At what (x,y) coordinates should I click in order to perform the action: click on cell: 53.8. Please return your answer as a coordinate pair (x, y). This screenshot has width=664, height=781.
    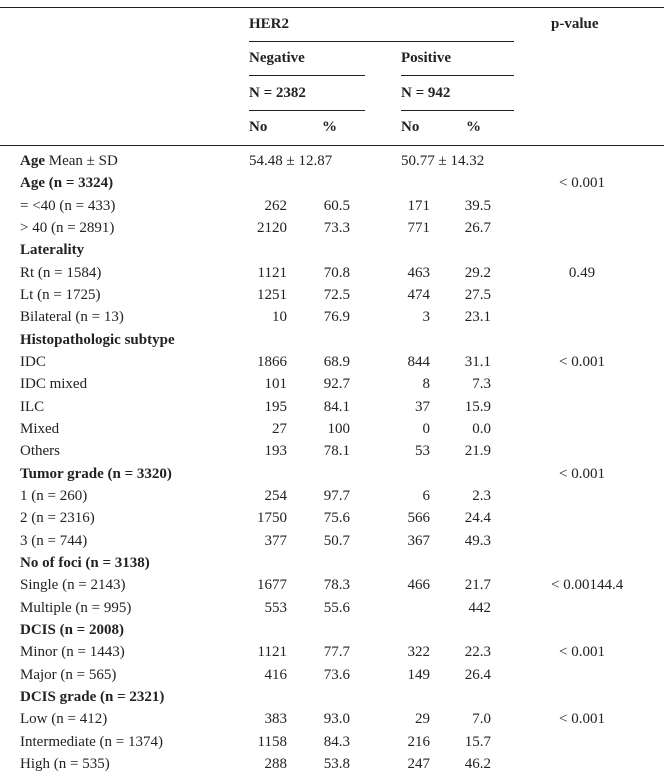
    Looking at the image, I should click on (336, 763).